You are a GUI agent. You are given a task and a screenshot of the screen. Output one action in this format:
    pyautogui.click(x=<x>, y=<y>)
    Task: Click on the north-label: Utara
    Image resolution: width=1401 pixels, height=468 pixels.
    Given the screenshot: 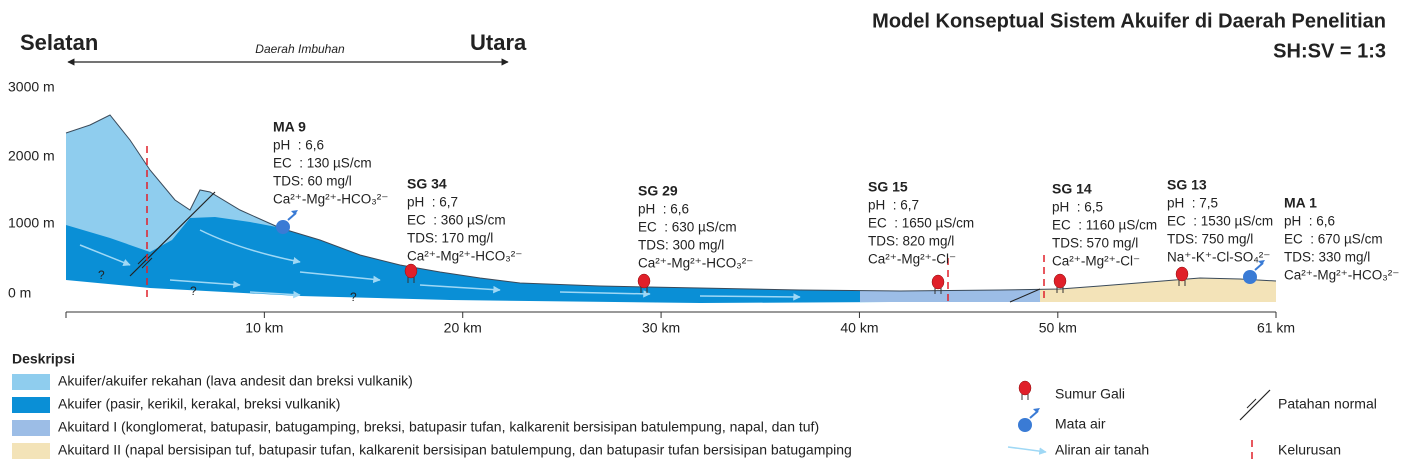 What is the action you would take?
    pyautogui.click(x=498, y=42)
    